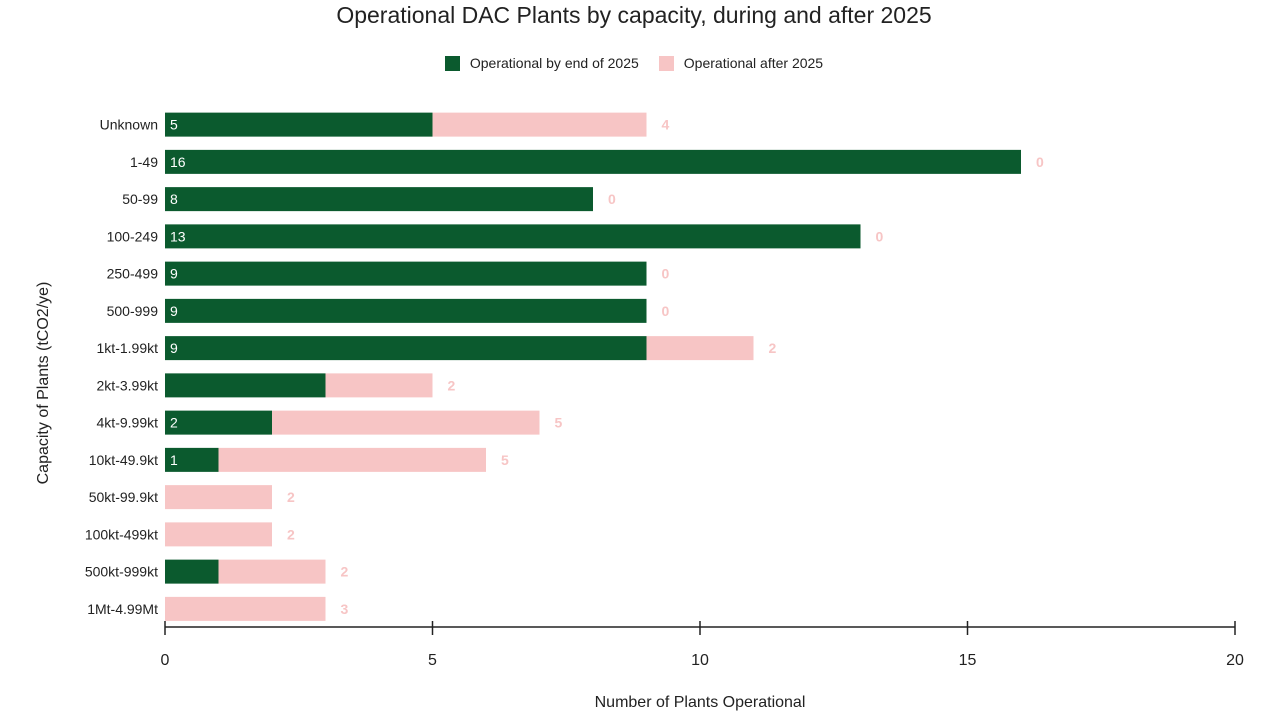  What do you see at coordinates (133, 311) in the screenshot?
I see `y-tick-label: 500-999` at bounding box center [133, 311].